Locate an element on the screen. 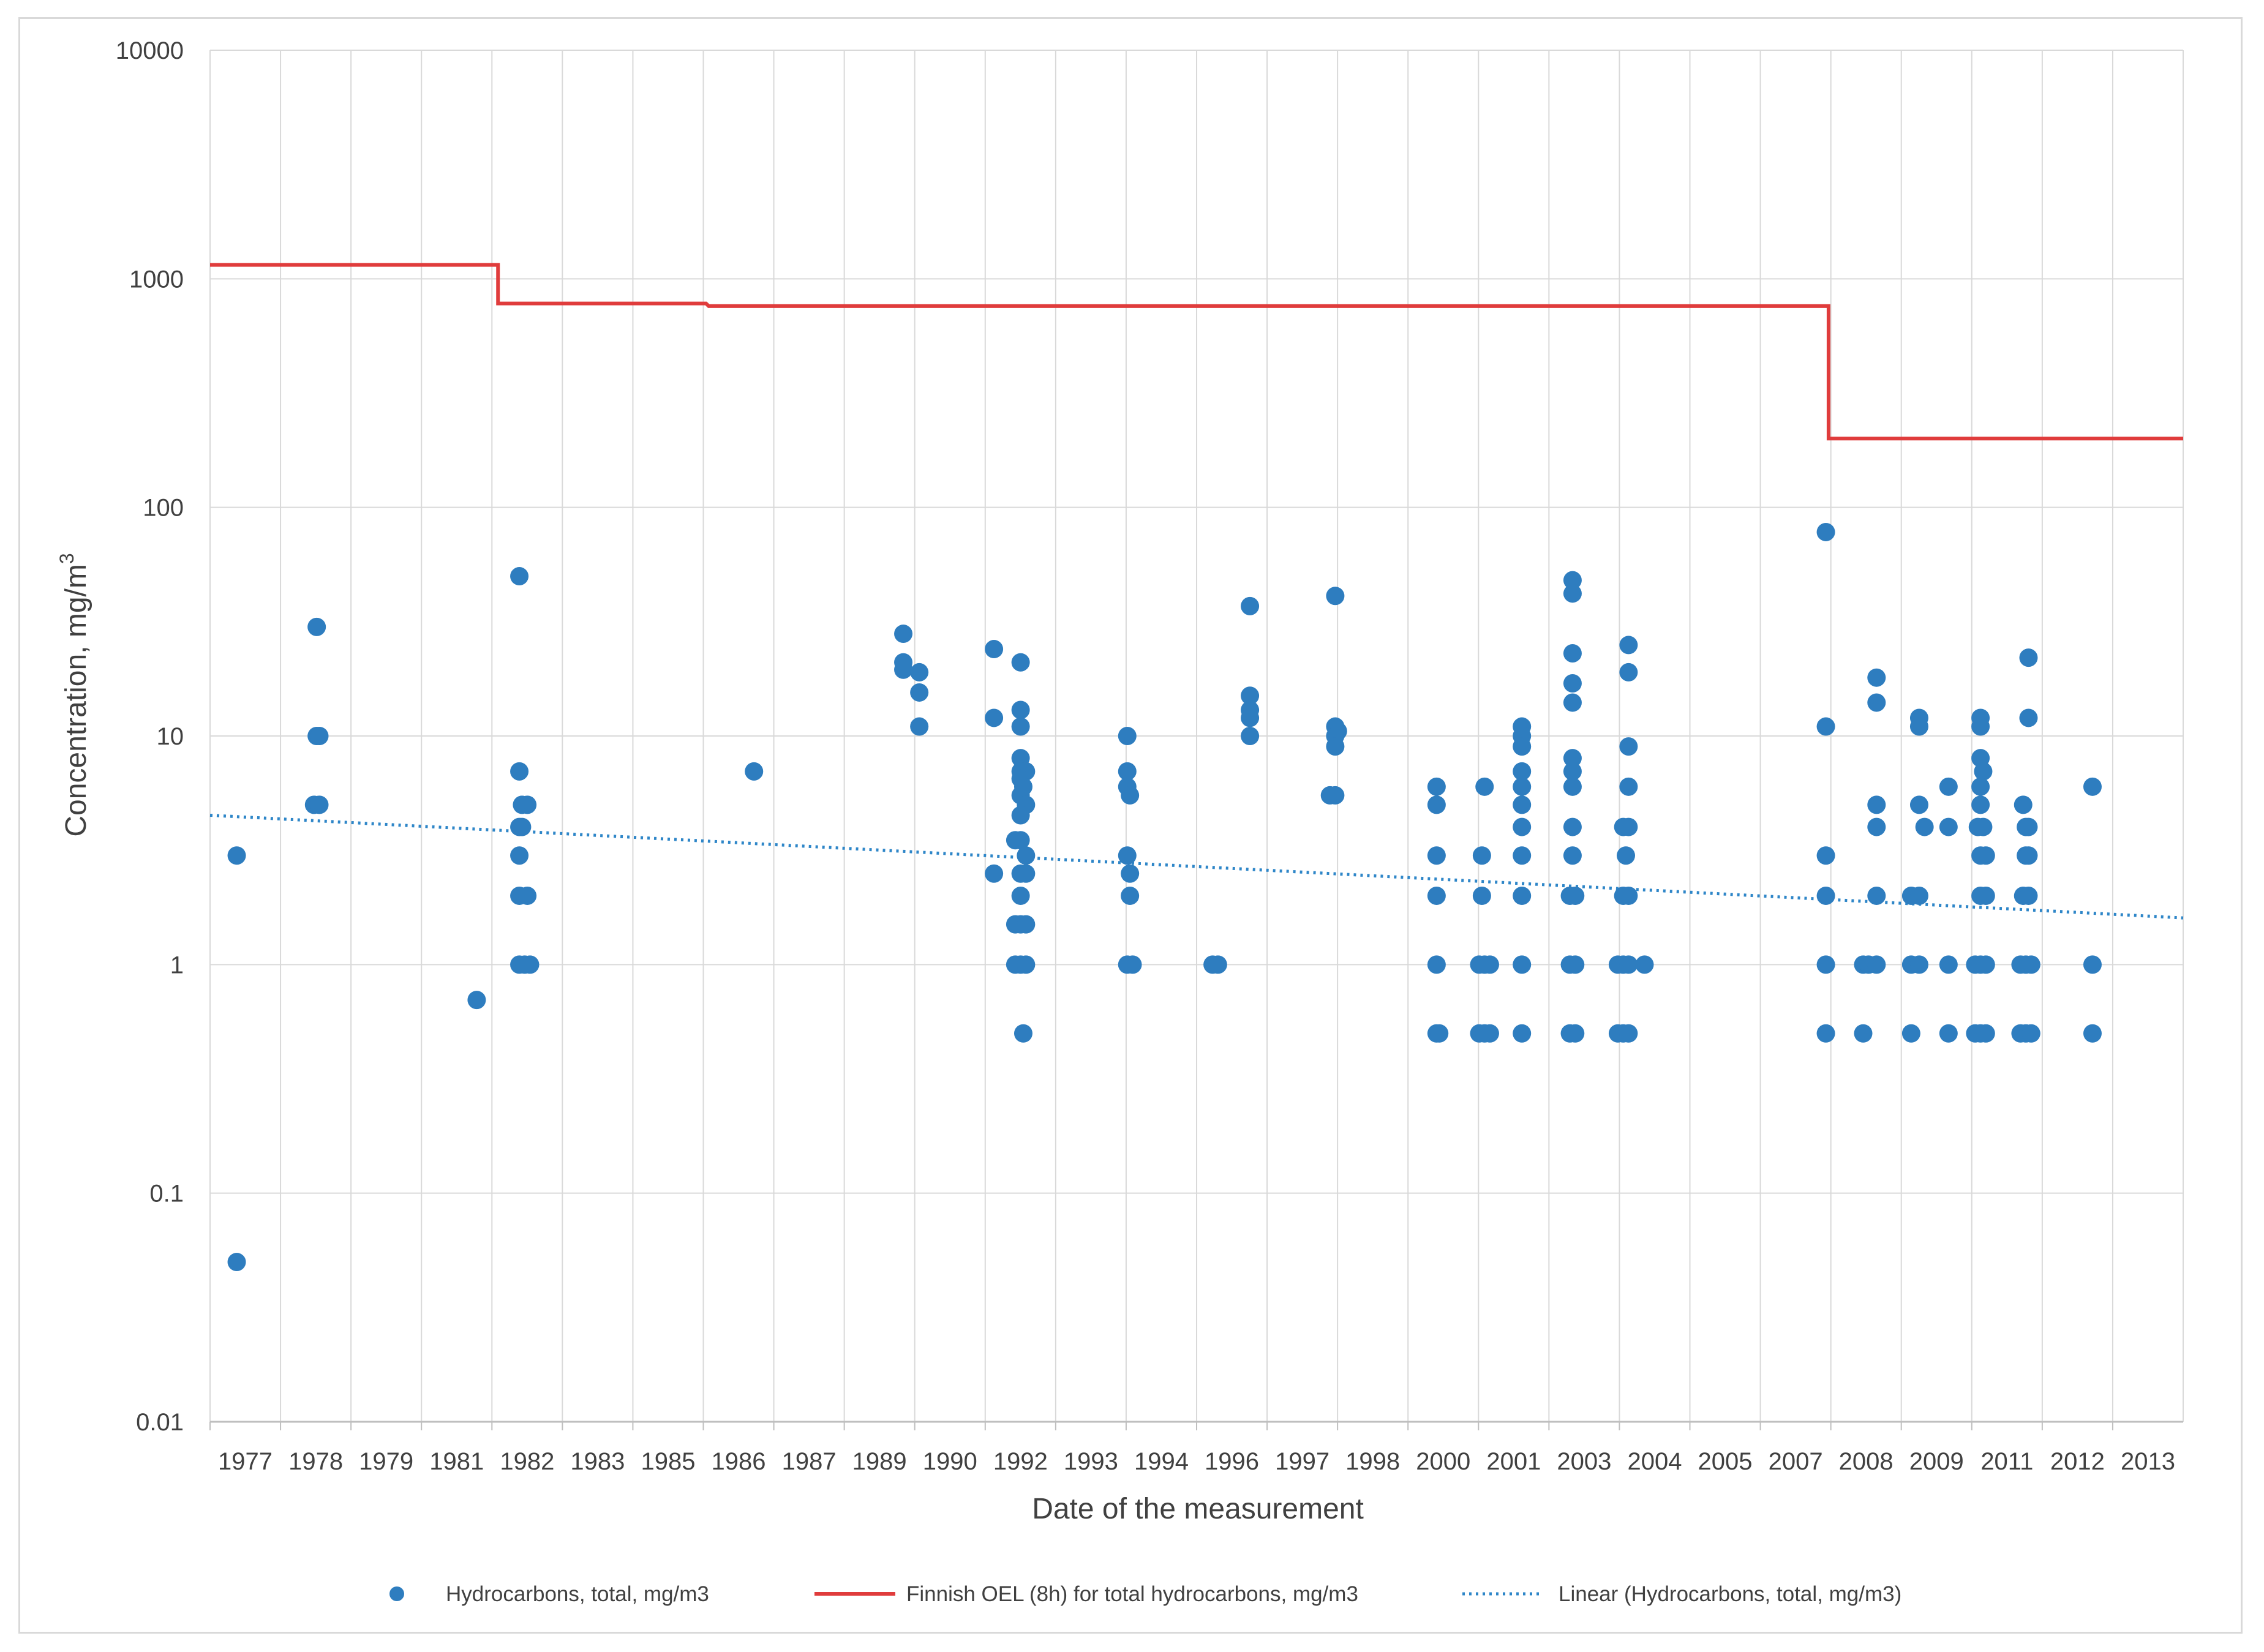  oel-series is located at coordinates (1196, 352).